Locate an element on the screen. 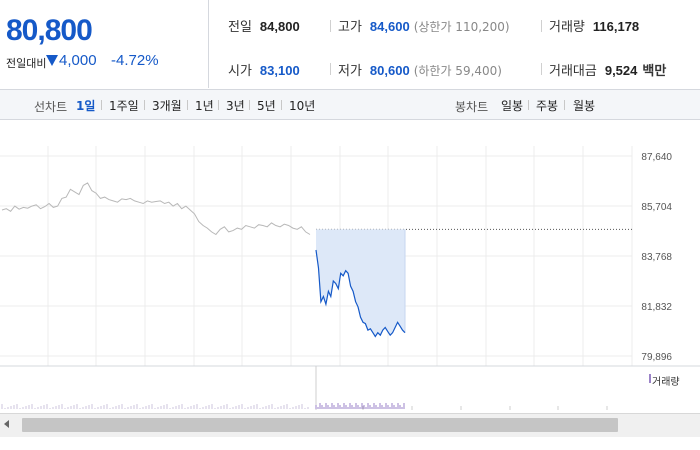 The image size is (700, 450). candle-tab-daily: 일봉 is located at coordinates (512, 106).